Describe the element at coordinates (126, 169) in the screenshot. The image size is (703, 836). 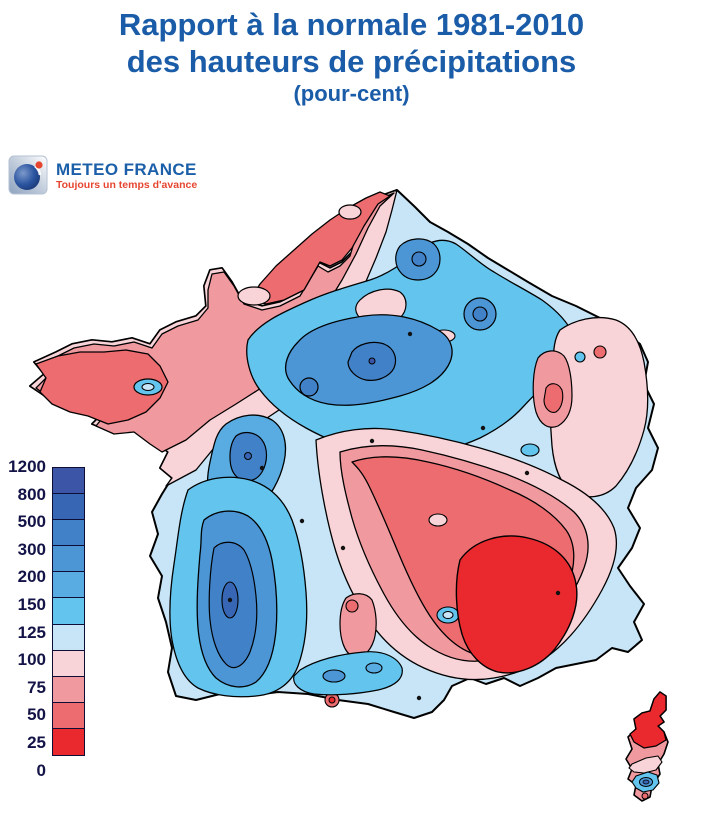
I see `logo-brand-name: METEO FRANCE` at that location.